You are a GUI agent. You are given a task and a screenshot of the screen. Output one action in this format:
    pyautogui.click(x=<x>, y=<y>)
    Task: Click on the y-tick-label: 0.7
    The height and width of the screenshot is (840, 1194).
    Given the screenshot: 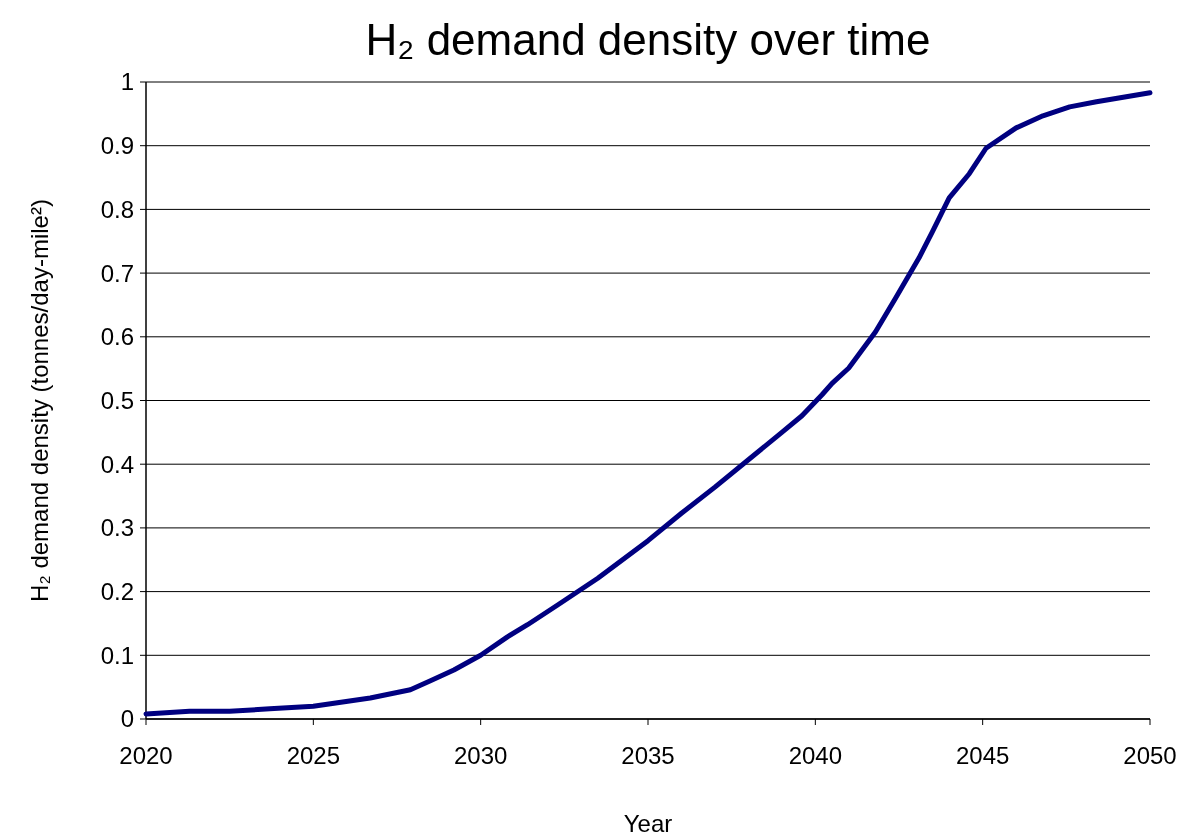 What is the action you would take?
    pyautogui.click(x=117, y=273)
    